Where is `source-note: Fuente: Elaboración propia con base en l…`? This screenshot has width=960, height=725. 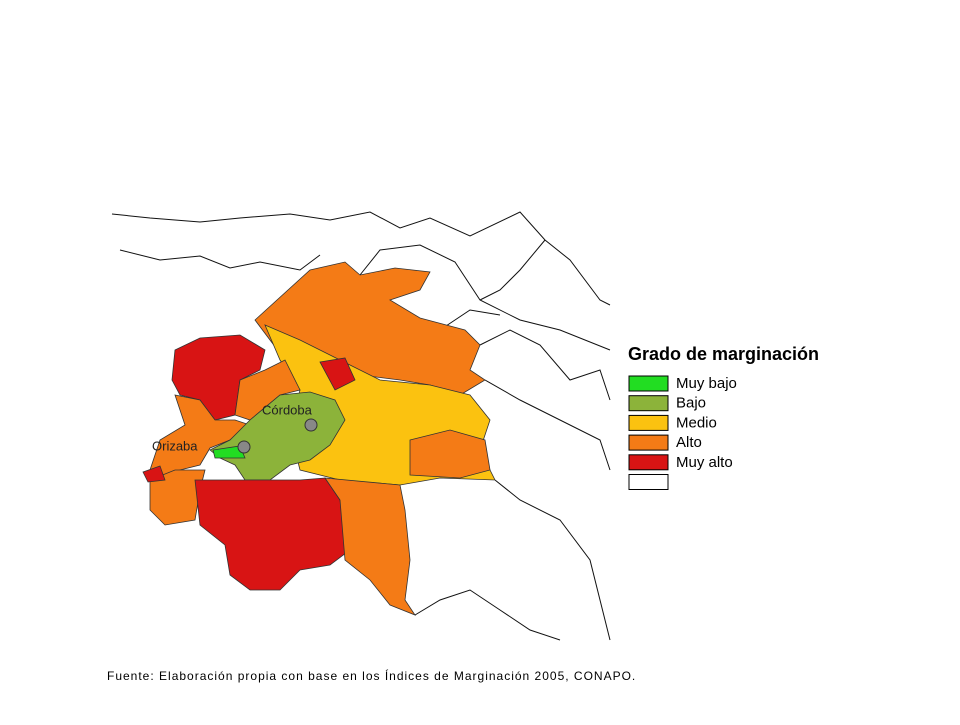 source-note: Fuente: Elaboración propia con base en l… is located at coordinates (371, 675).